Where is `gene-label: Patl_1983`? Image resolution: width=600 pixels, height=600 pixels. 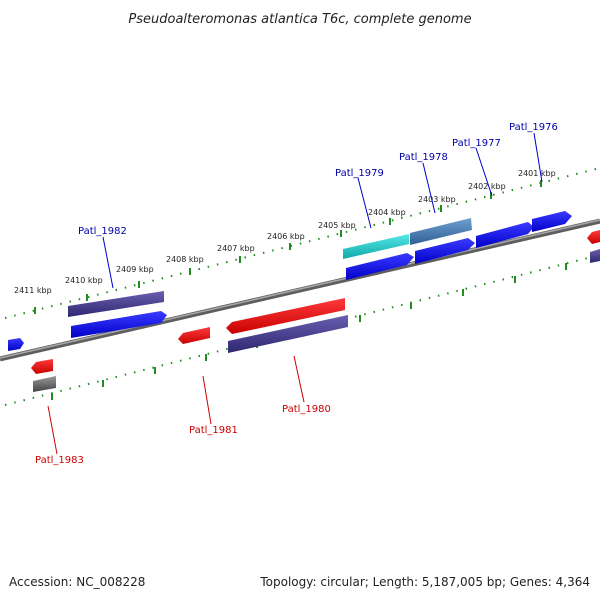 gene-label: Patl_1983 is located at coordinates (59, 460).